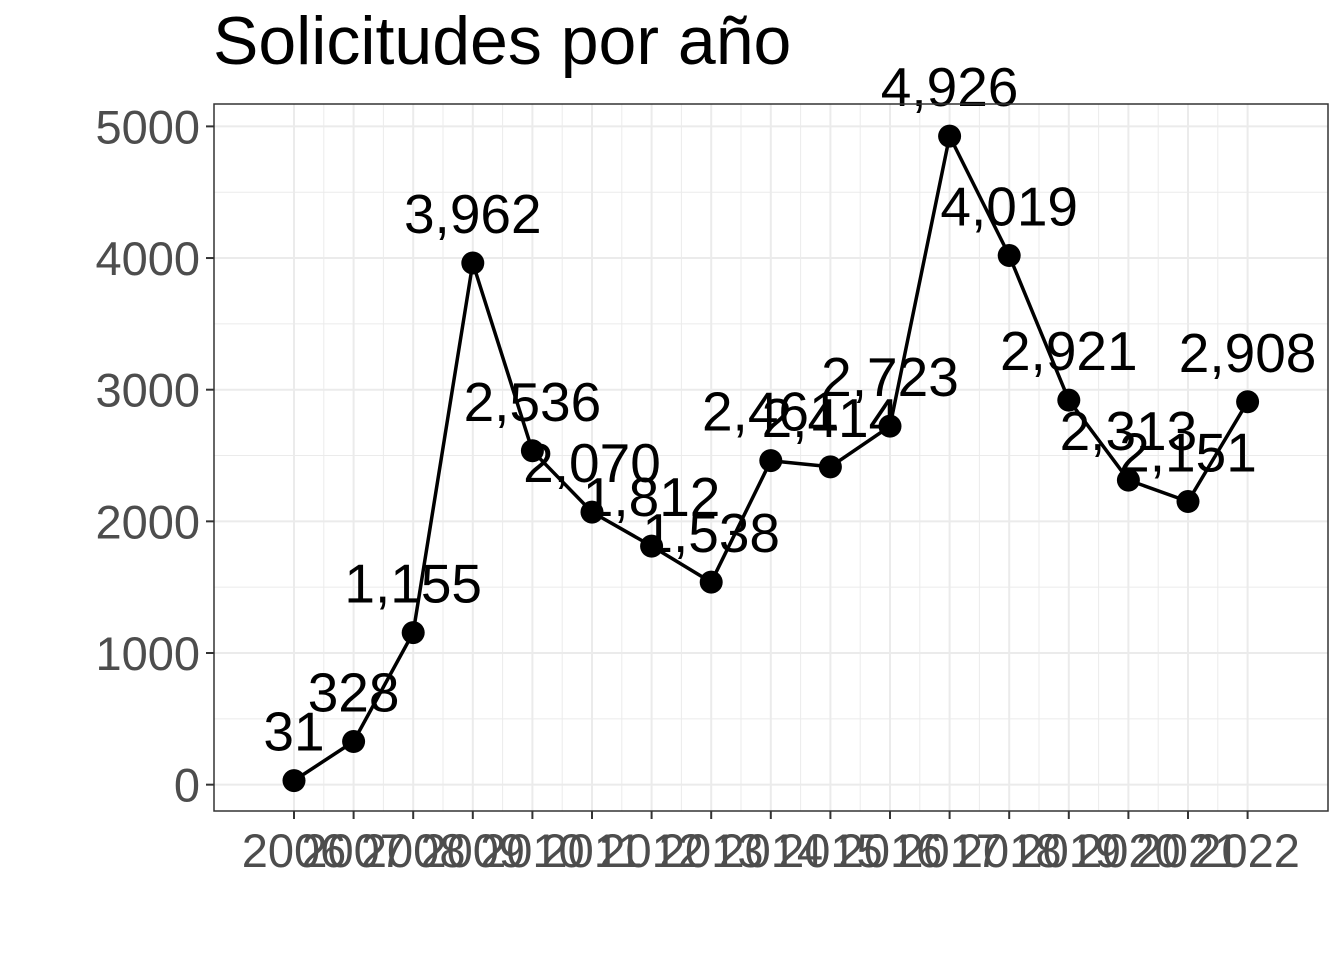  What do you see at coordinates (1069, 850) in the screenshot?
I see `x-tick-label: 2019` at bounding box center [1069, 850].